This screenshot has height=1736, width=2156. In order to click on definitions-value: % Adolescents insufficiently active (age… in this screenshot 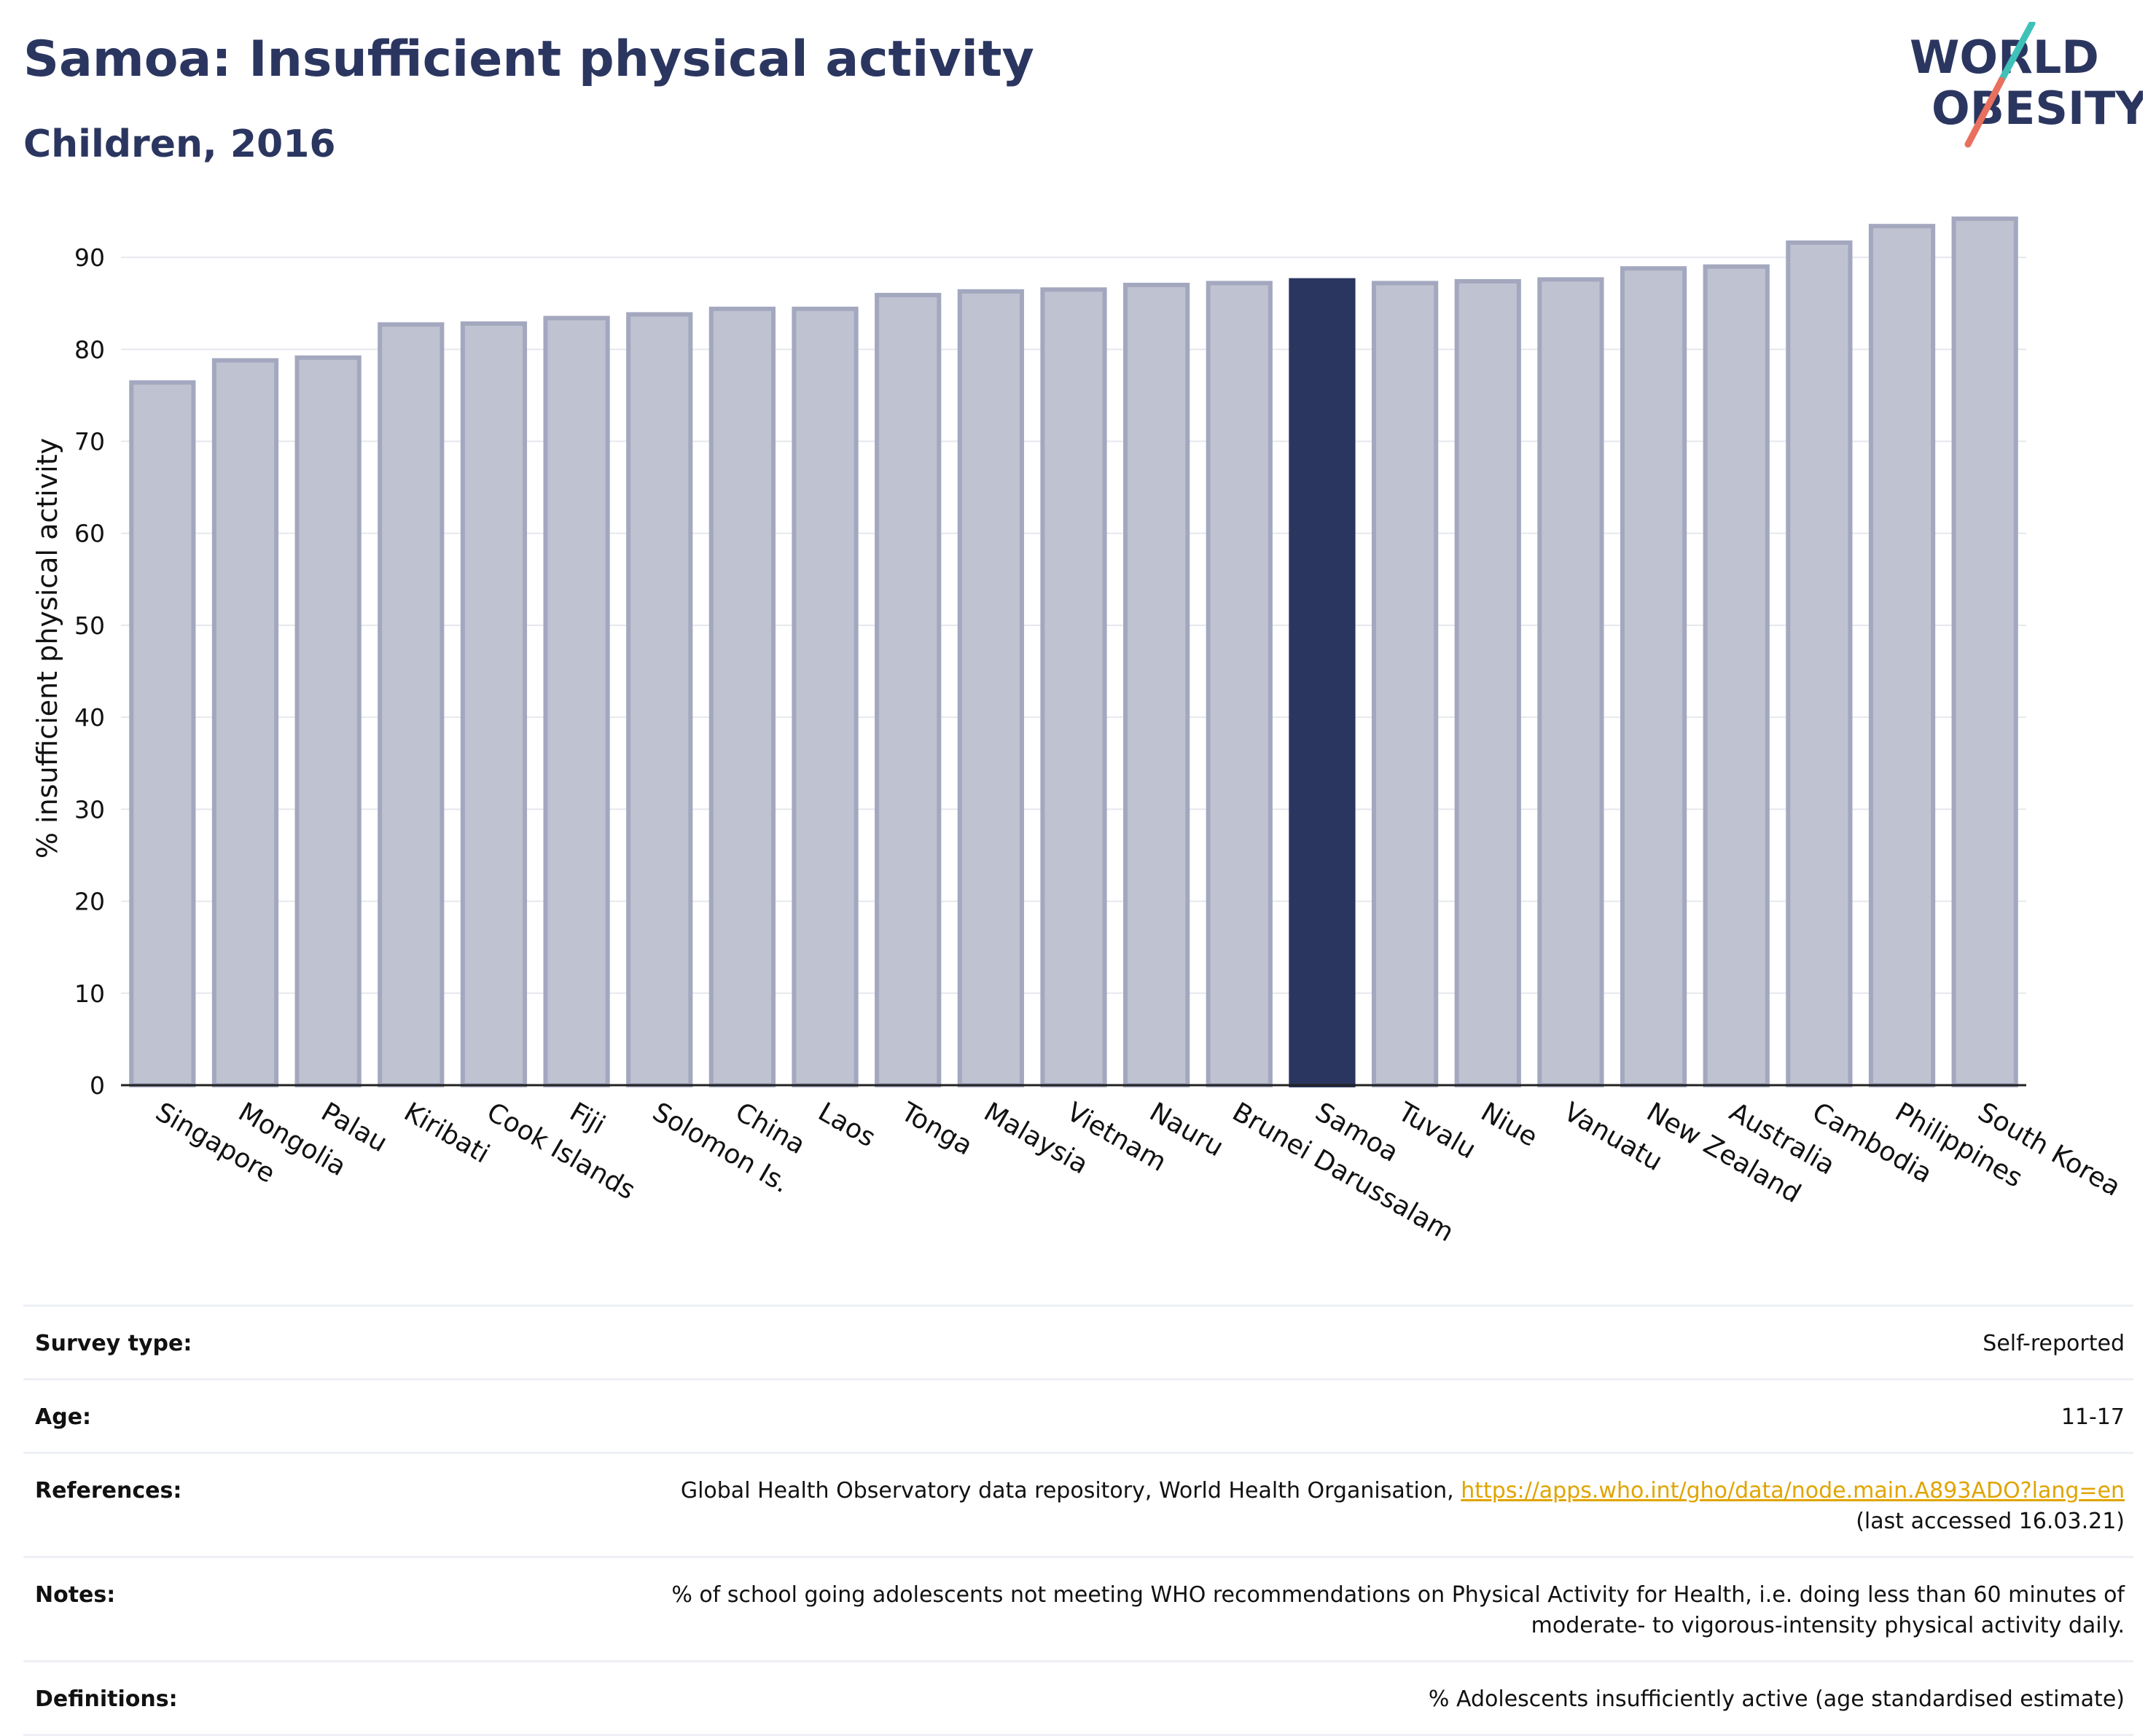, I will do `click(1776, 1699)`.